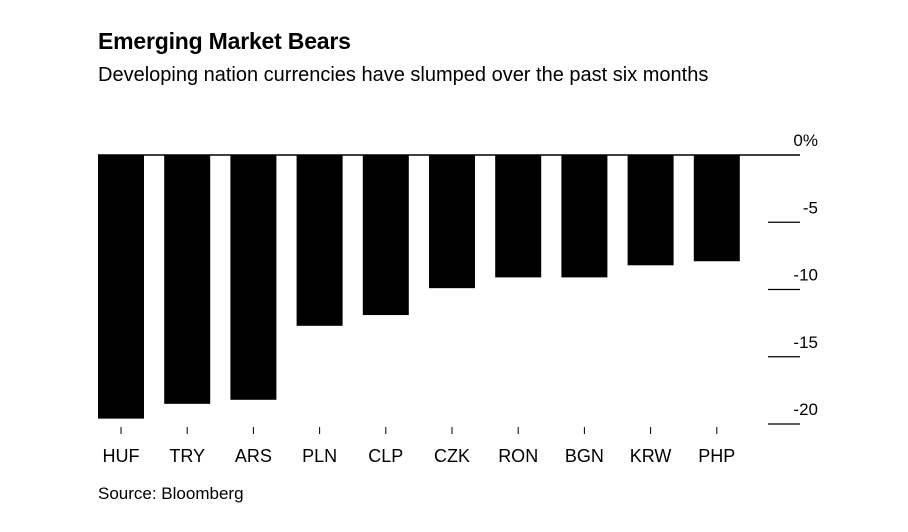  Describe the element at coordinates (385, 235) in the screenshot. I see `bar-clp` at that location.